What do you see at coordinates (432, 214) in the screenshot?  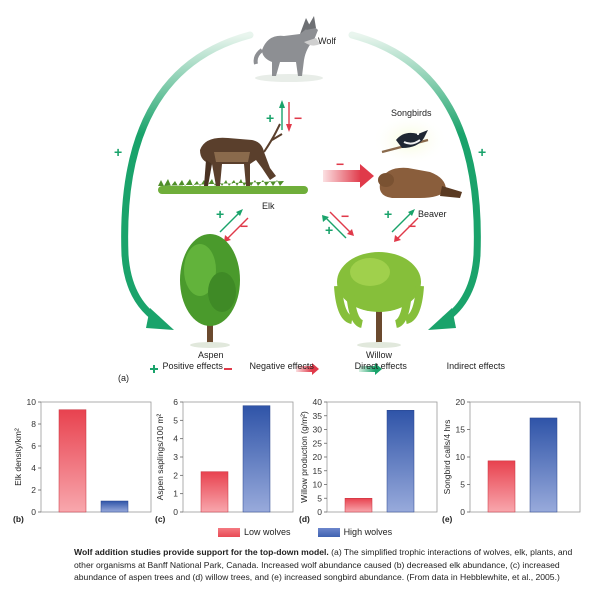 I see `beaver-label: Beaver` at bounding box center [432, 214].